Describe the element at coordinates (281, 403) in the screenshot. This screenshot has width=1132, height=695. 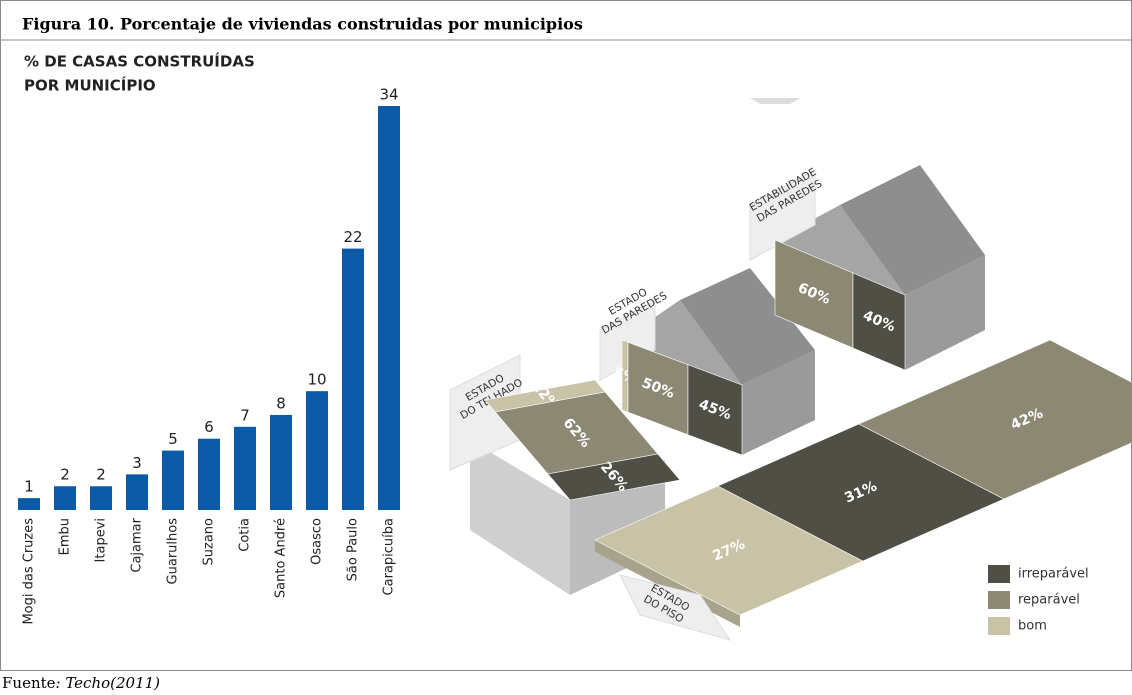
I see `value-label: 8` at that location.